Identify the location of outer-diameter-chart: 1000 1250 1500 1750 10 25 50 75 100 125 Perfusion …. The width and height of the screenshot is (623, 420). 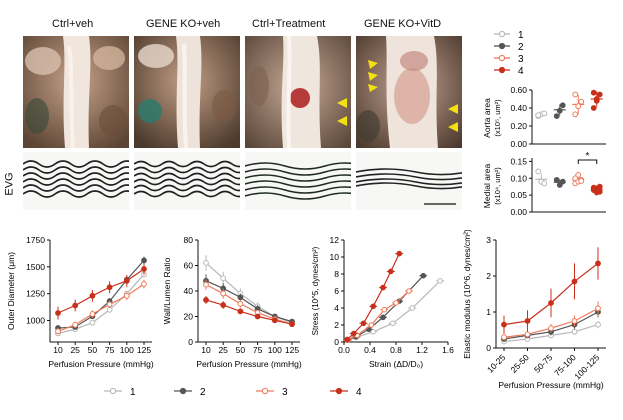
(80, 302).